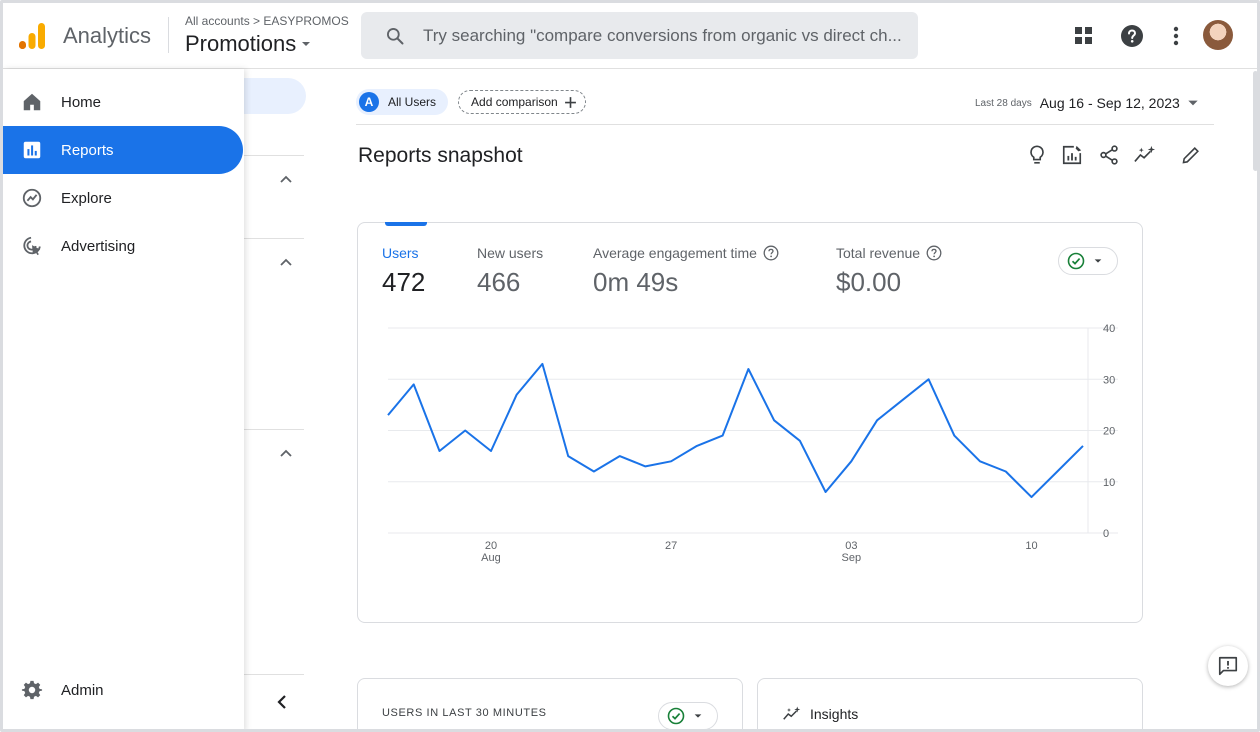  What do you see at coordinates (686, 271) in the screenshot?
I see `metric-average-engagement-time: Average engagement time 0m 49s` at bounding box center [686, 271].